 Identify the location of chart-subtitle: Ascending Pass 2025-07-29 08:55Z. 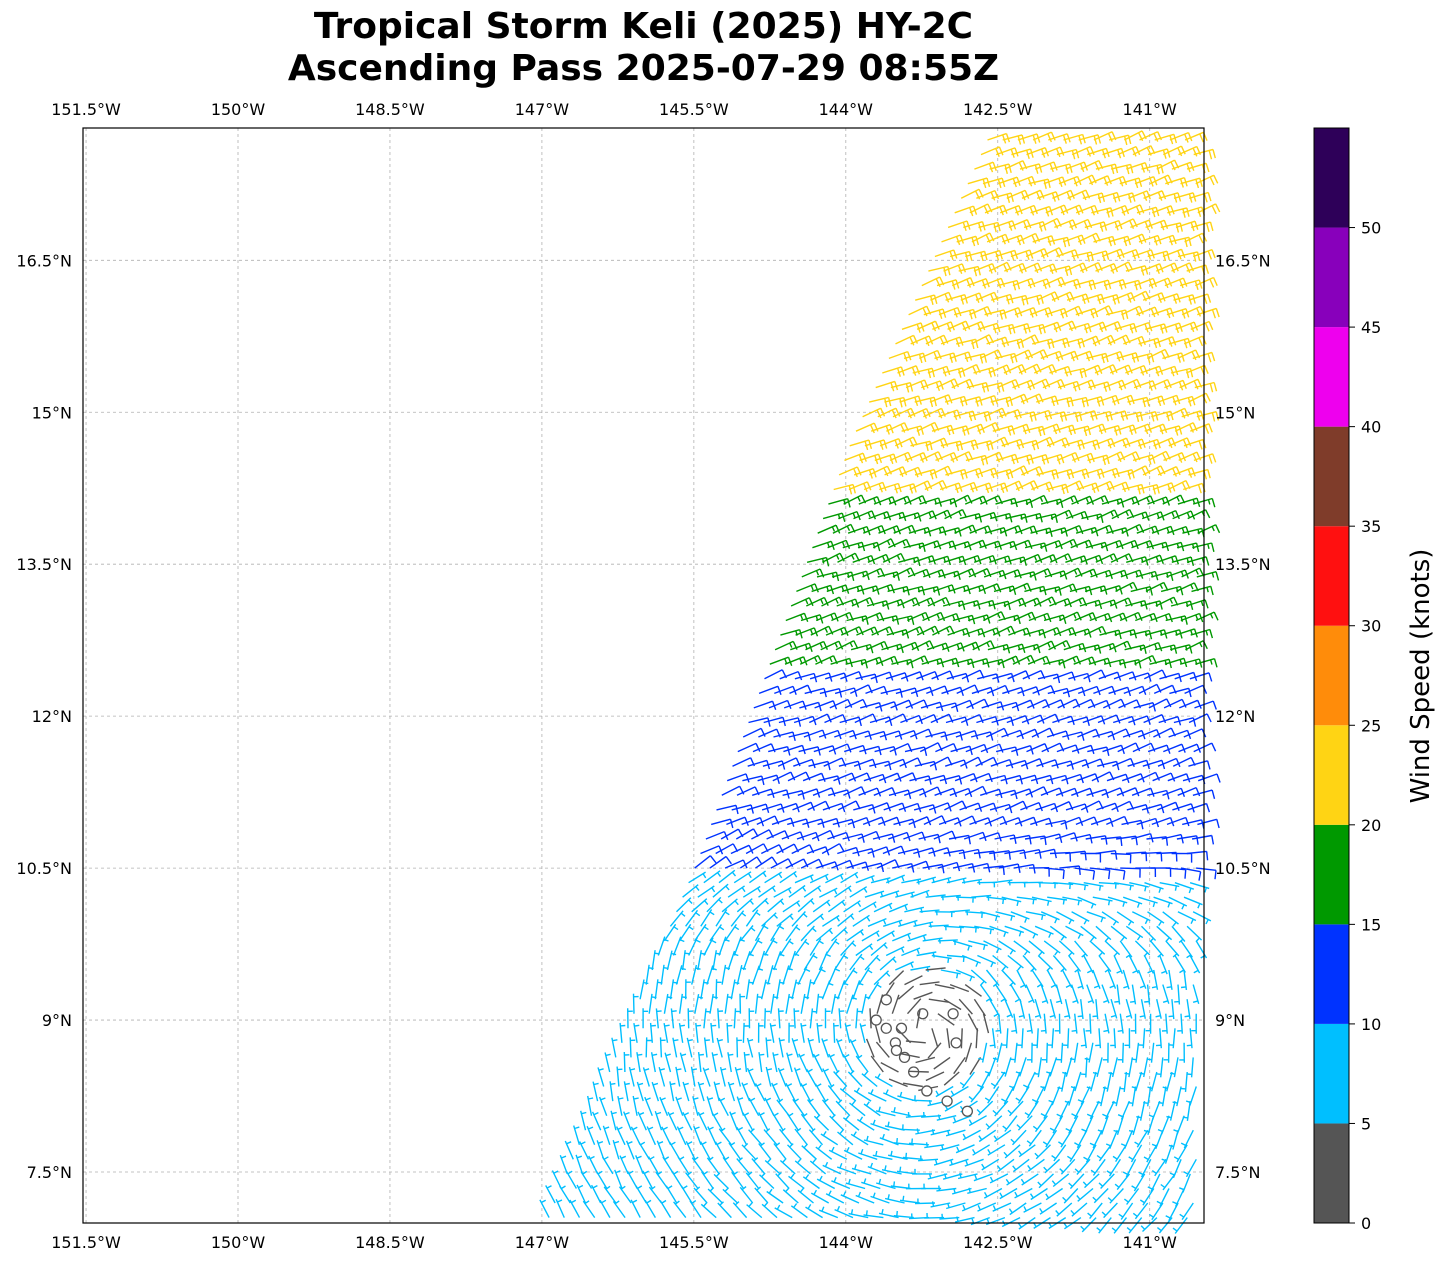
(643, 68).